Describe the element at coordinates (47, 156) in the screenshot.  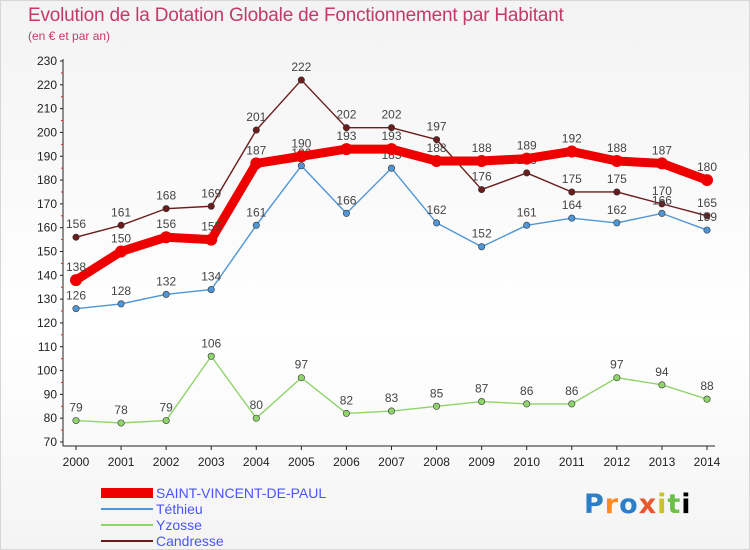
I see `y-tick-label: 190` at that location.